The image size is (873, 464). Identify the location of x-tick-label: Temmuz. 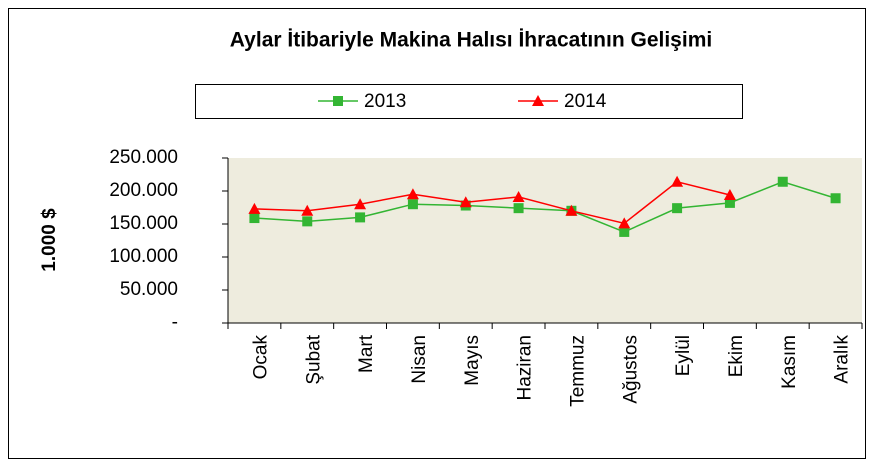
(577, 371).